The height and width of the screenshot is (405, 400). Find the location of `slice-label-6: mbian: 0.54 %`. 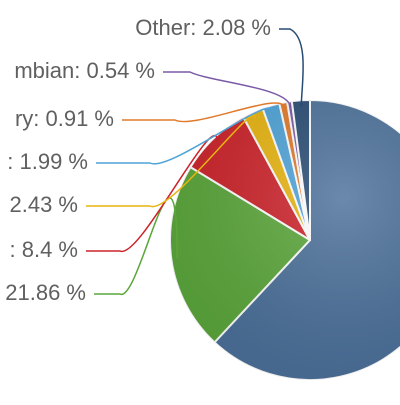

slice-label-6: mbian: 0.54 % is located at coordinates (84, 70).